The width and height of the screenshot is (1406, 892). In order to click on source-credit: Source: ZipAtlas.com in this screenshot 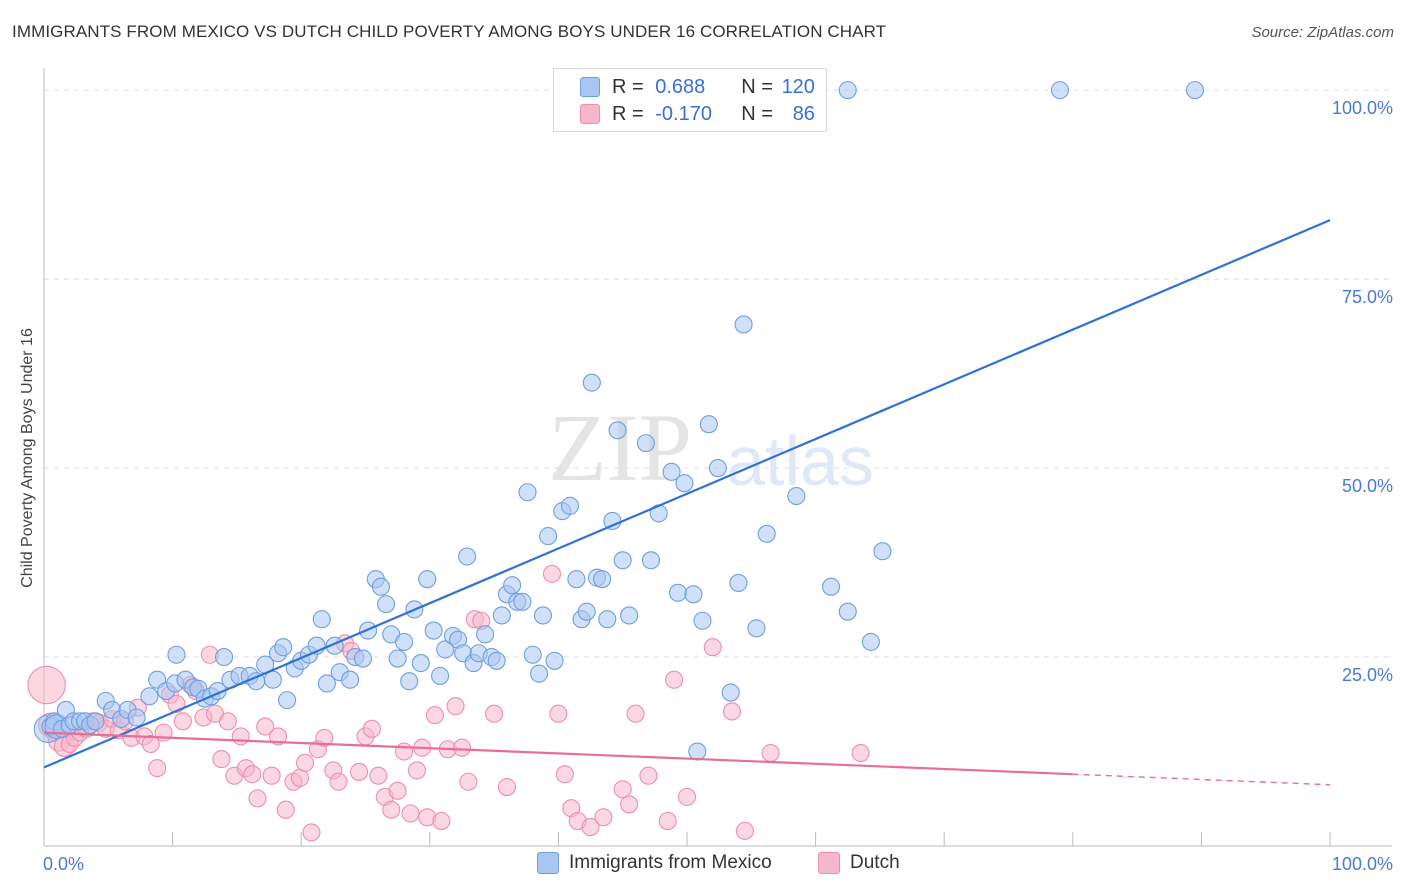, I will do `click(1322, 32)`.